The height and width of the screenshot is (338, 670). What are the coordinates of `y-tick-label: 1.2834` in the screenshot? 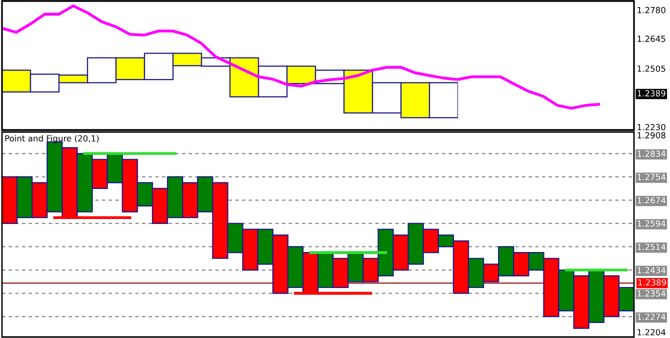 It's located at (652, 153).